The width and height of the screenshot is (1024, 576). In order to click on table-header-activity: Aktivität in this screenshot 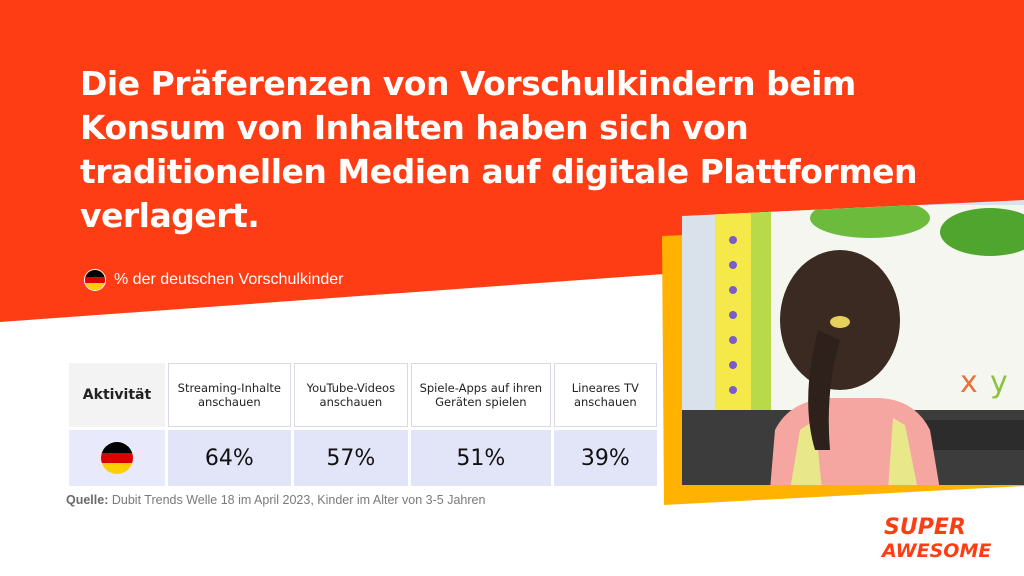, I will do `click(117, 395)`.